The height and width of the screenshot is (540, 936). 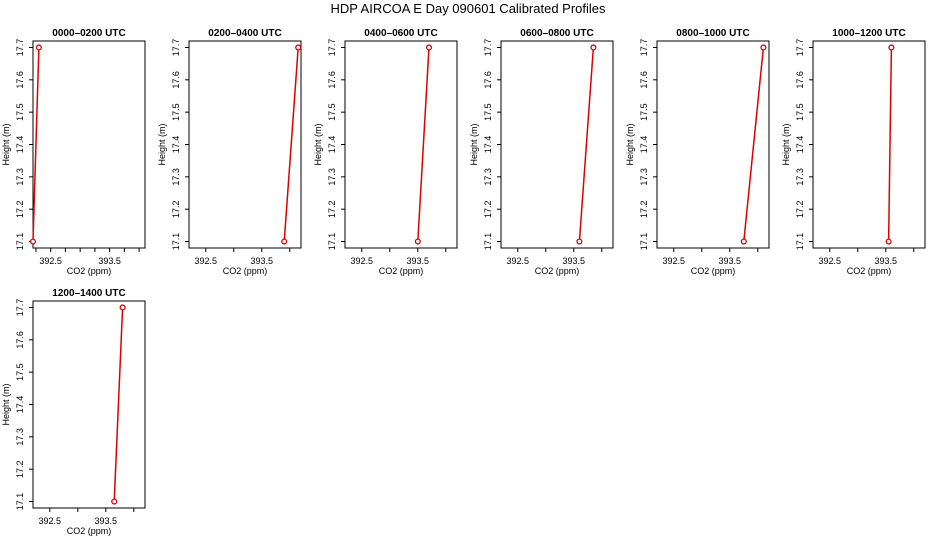 What do you see at coordinates (88, 293) in the screenshot?
I see `panel-title: 1200–1400 UTC` at bounding box center [88, 293].